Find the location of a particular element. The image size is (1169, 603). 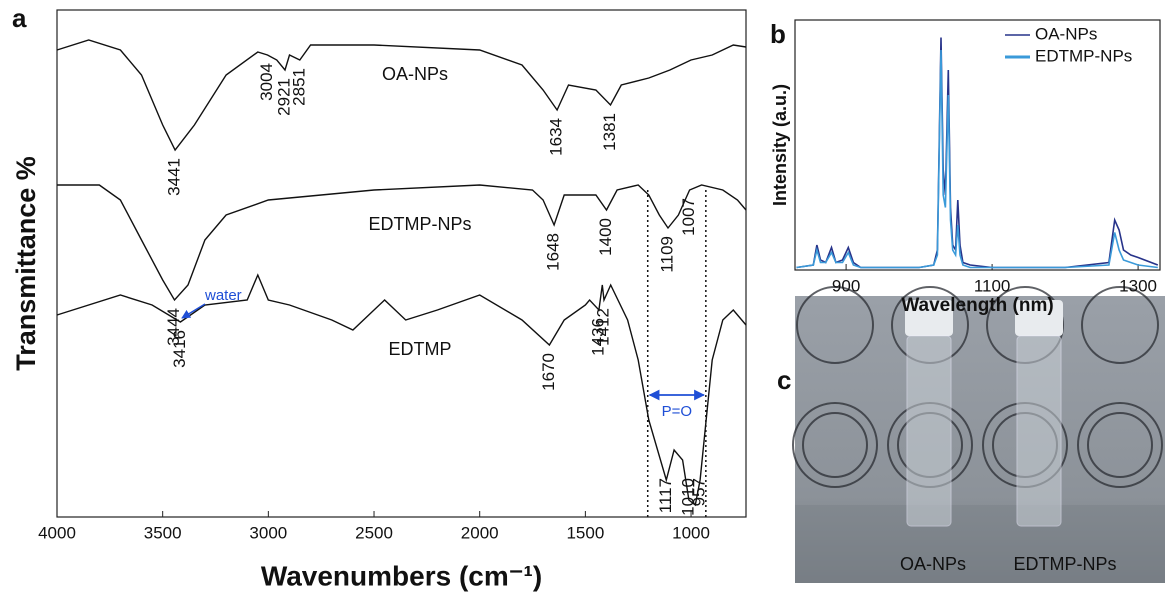

x-tick-label: 4000 is located at coordinates (57, 532).